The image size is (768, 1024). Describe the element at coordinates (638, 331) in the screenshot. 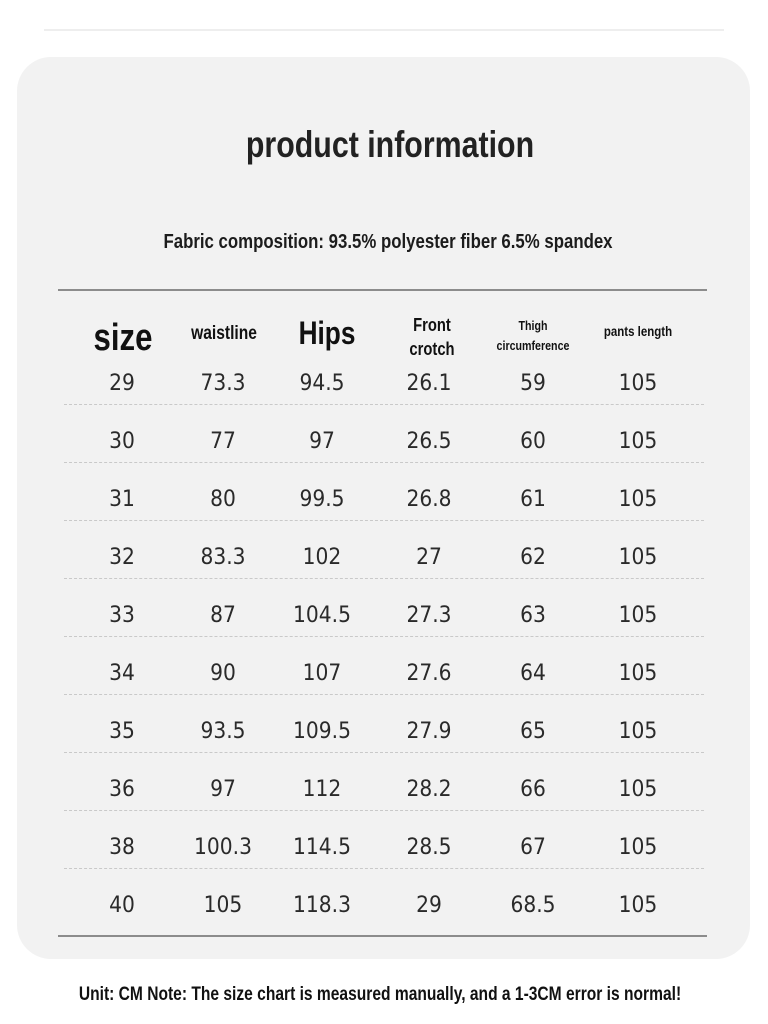

I see `header-pants-length: pants length` at that location.